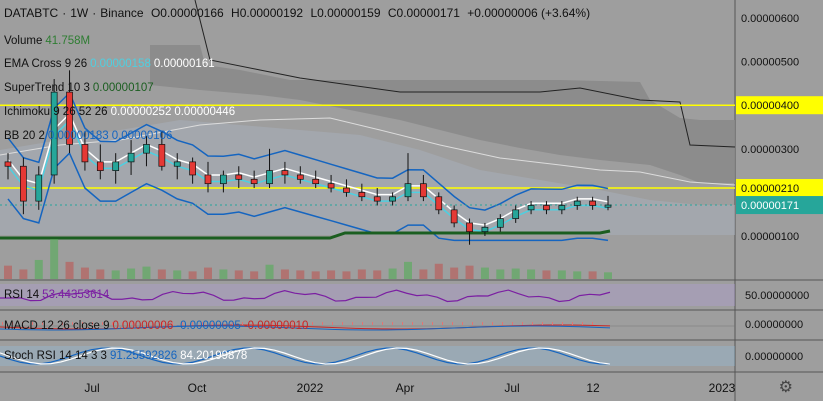 The image size is (823, 401). I want to click on interval-label: 1W, so click(79, 13).